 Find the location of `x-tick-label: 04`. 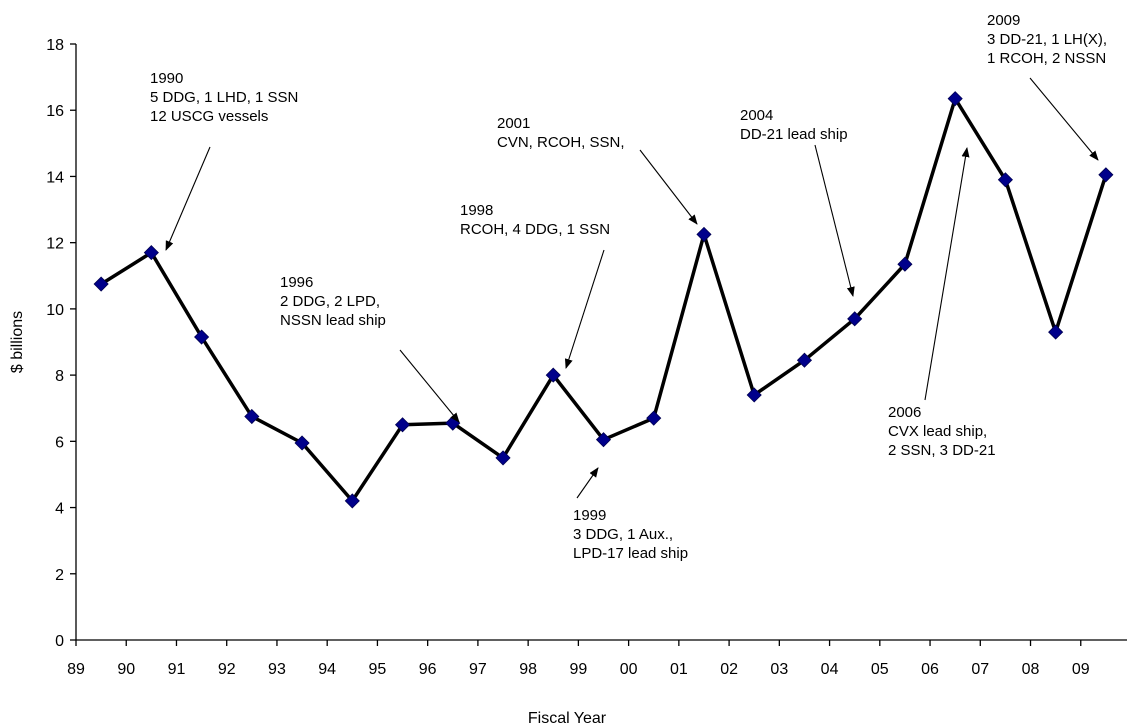

x-tick-label: 04 is located at coordinates (830, 669).